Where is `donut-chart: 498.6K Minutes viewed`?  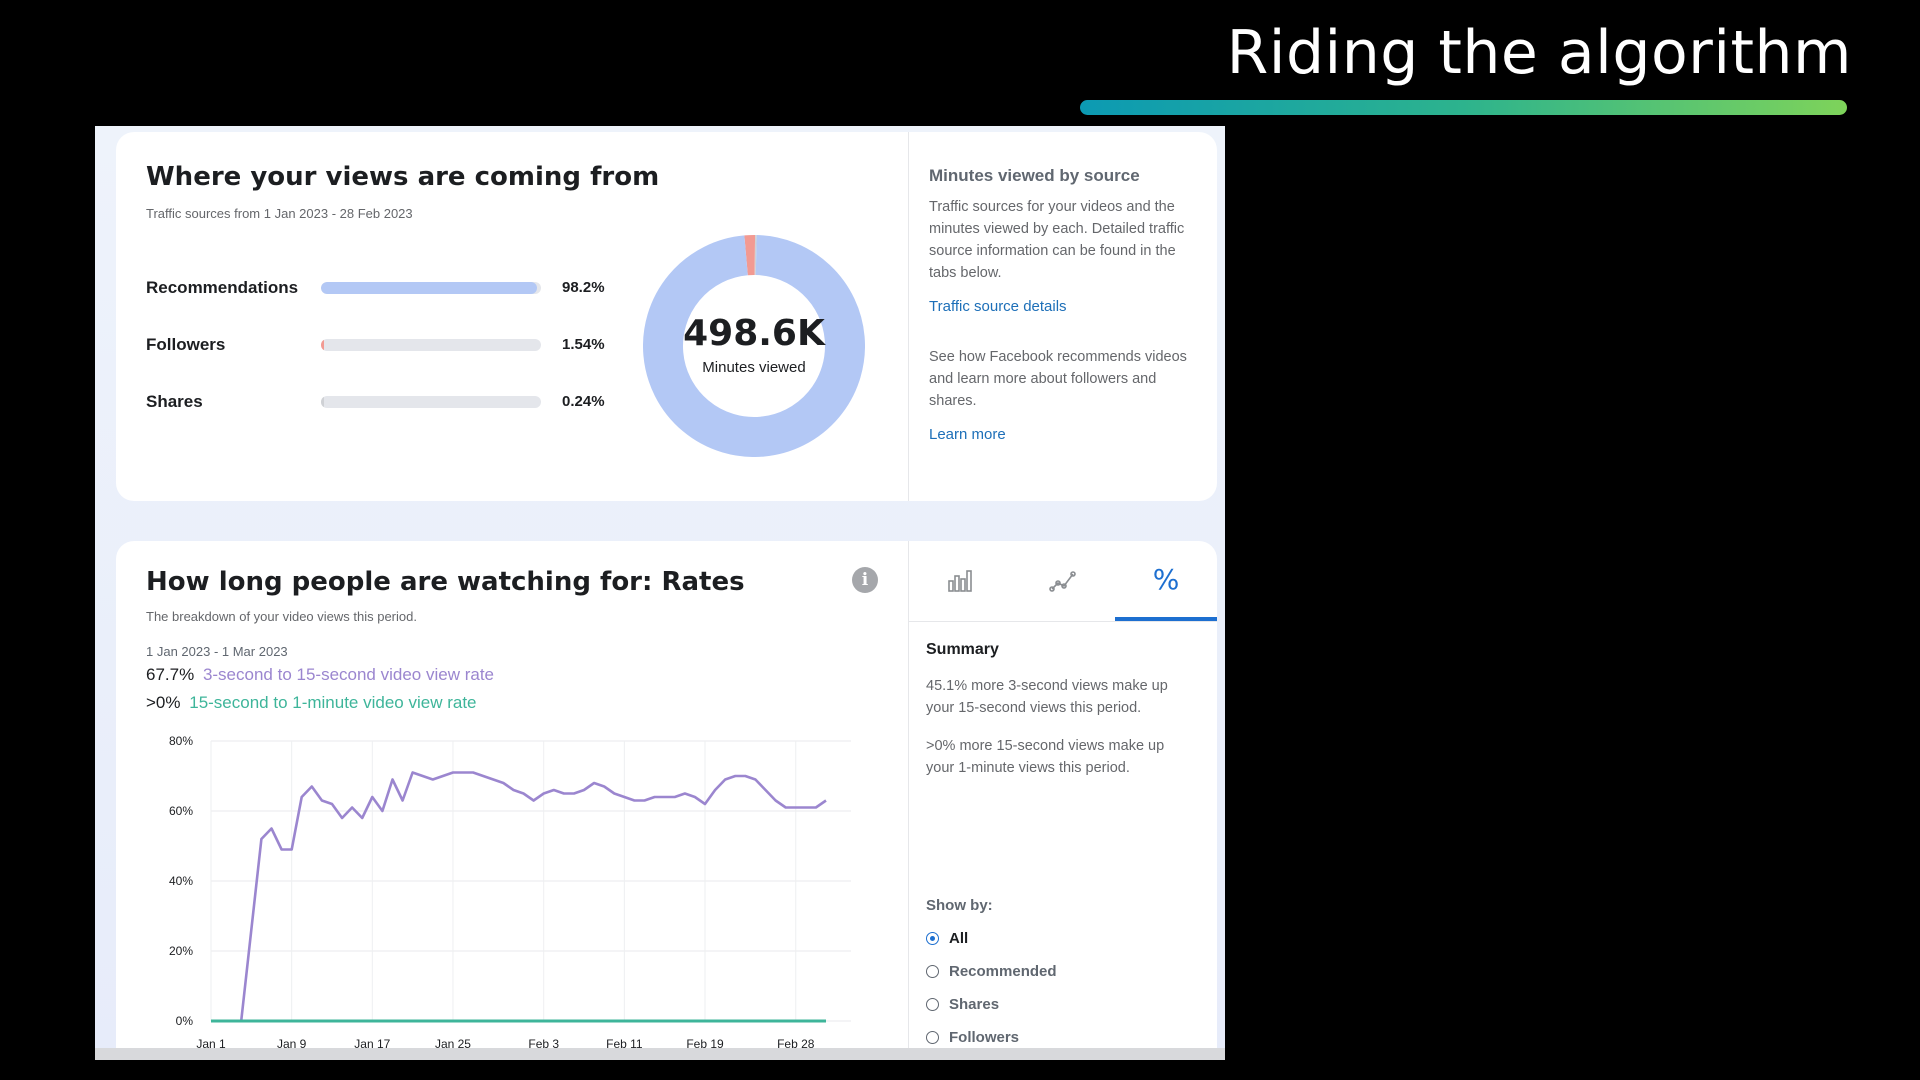 donut-chart: 498.6K Minutes viewed is located at coordinates (754, 346).